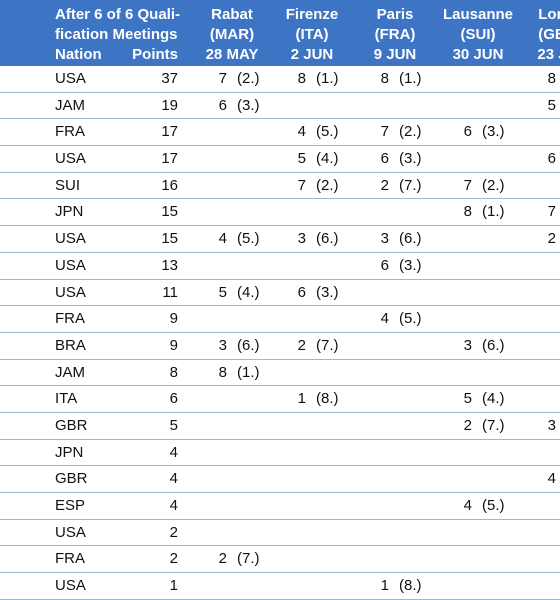 This screenshot has height=600, width=560. What do you see at coordinates (280, 213) in the screenshot?
I see `table-row: JPN 15 8 (1.) 7` at bounding box center [280, 213].